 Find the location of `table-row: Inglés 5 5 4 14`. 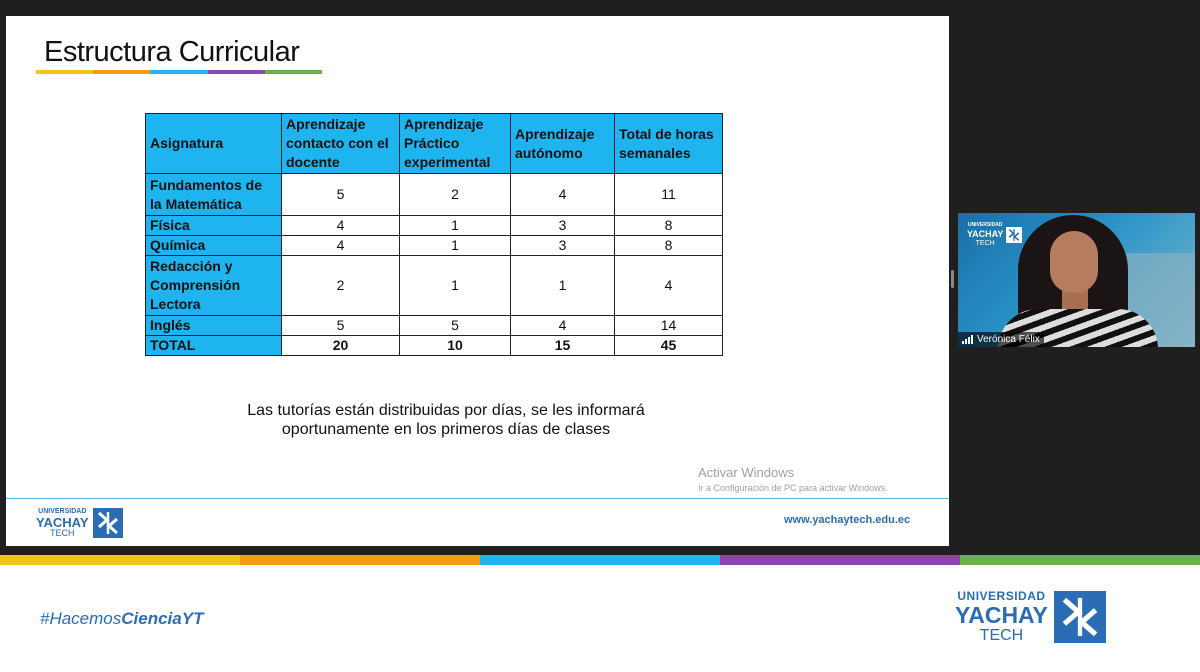

table-row: Inglés 5 5 4 14 is located at coordinates (434, 325).